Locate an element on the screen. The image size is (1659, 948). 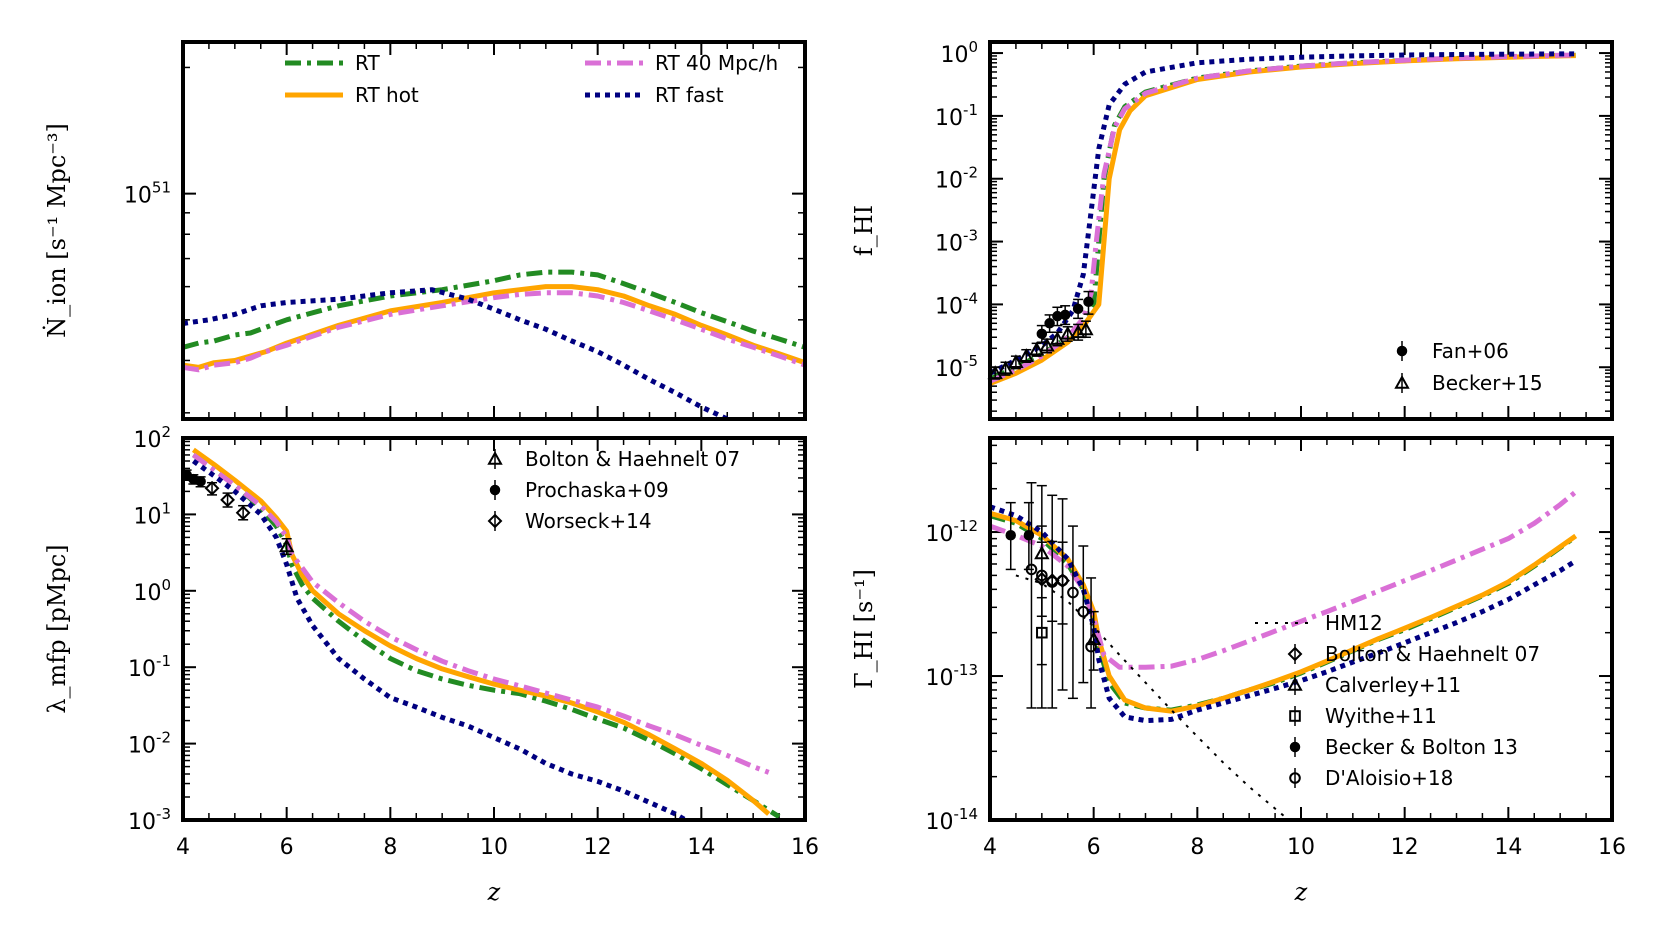
legend-item-d-aloisio-18: D'Aloisio+18 is located at coordinates (1371, 778).